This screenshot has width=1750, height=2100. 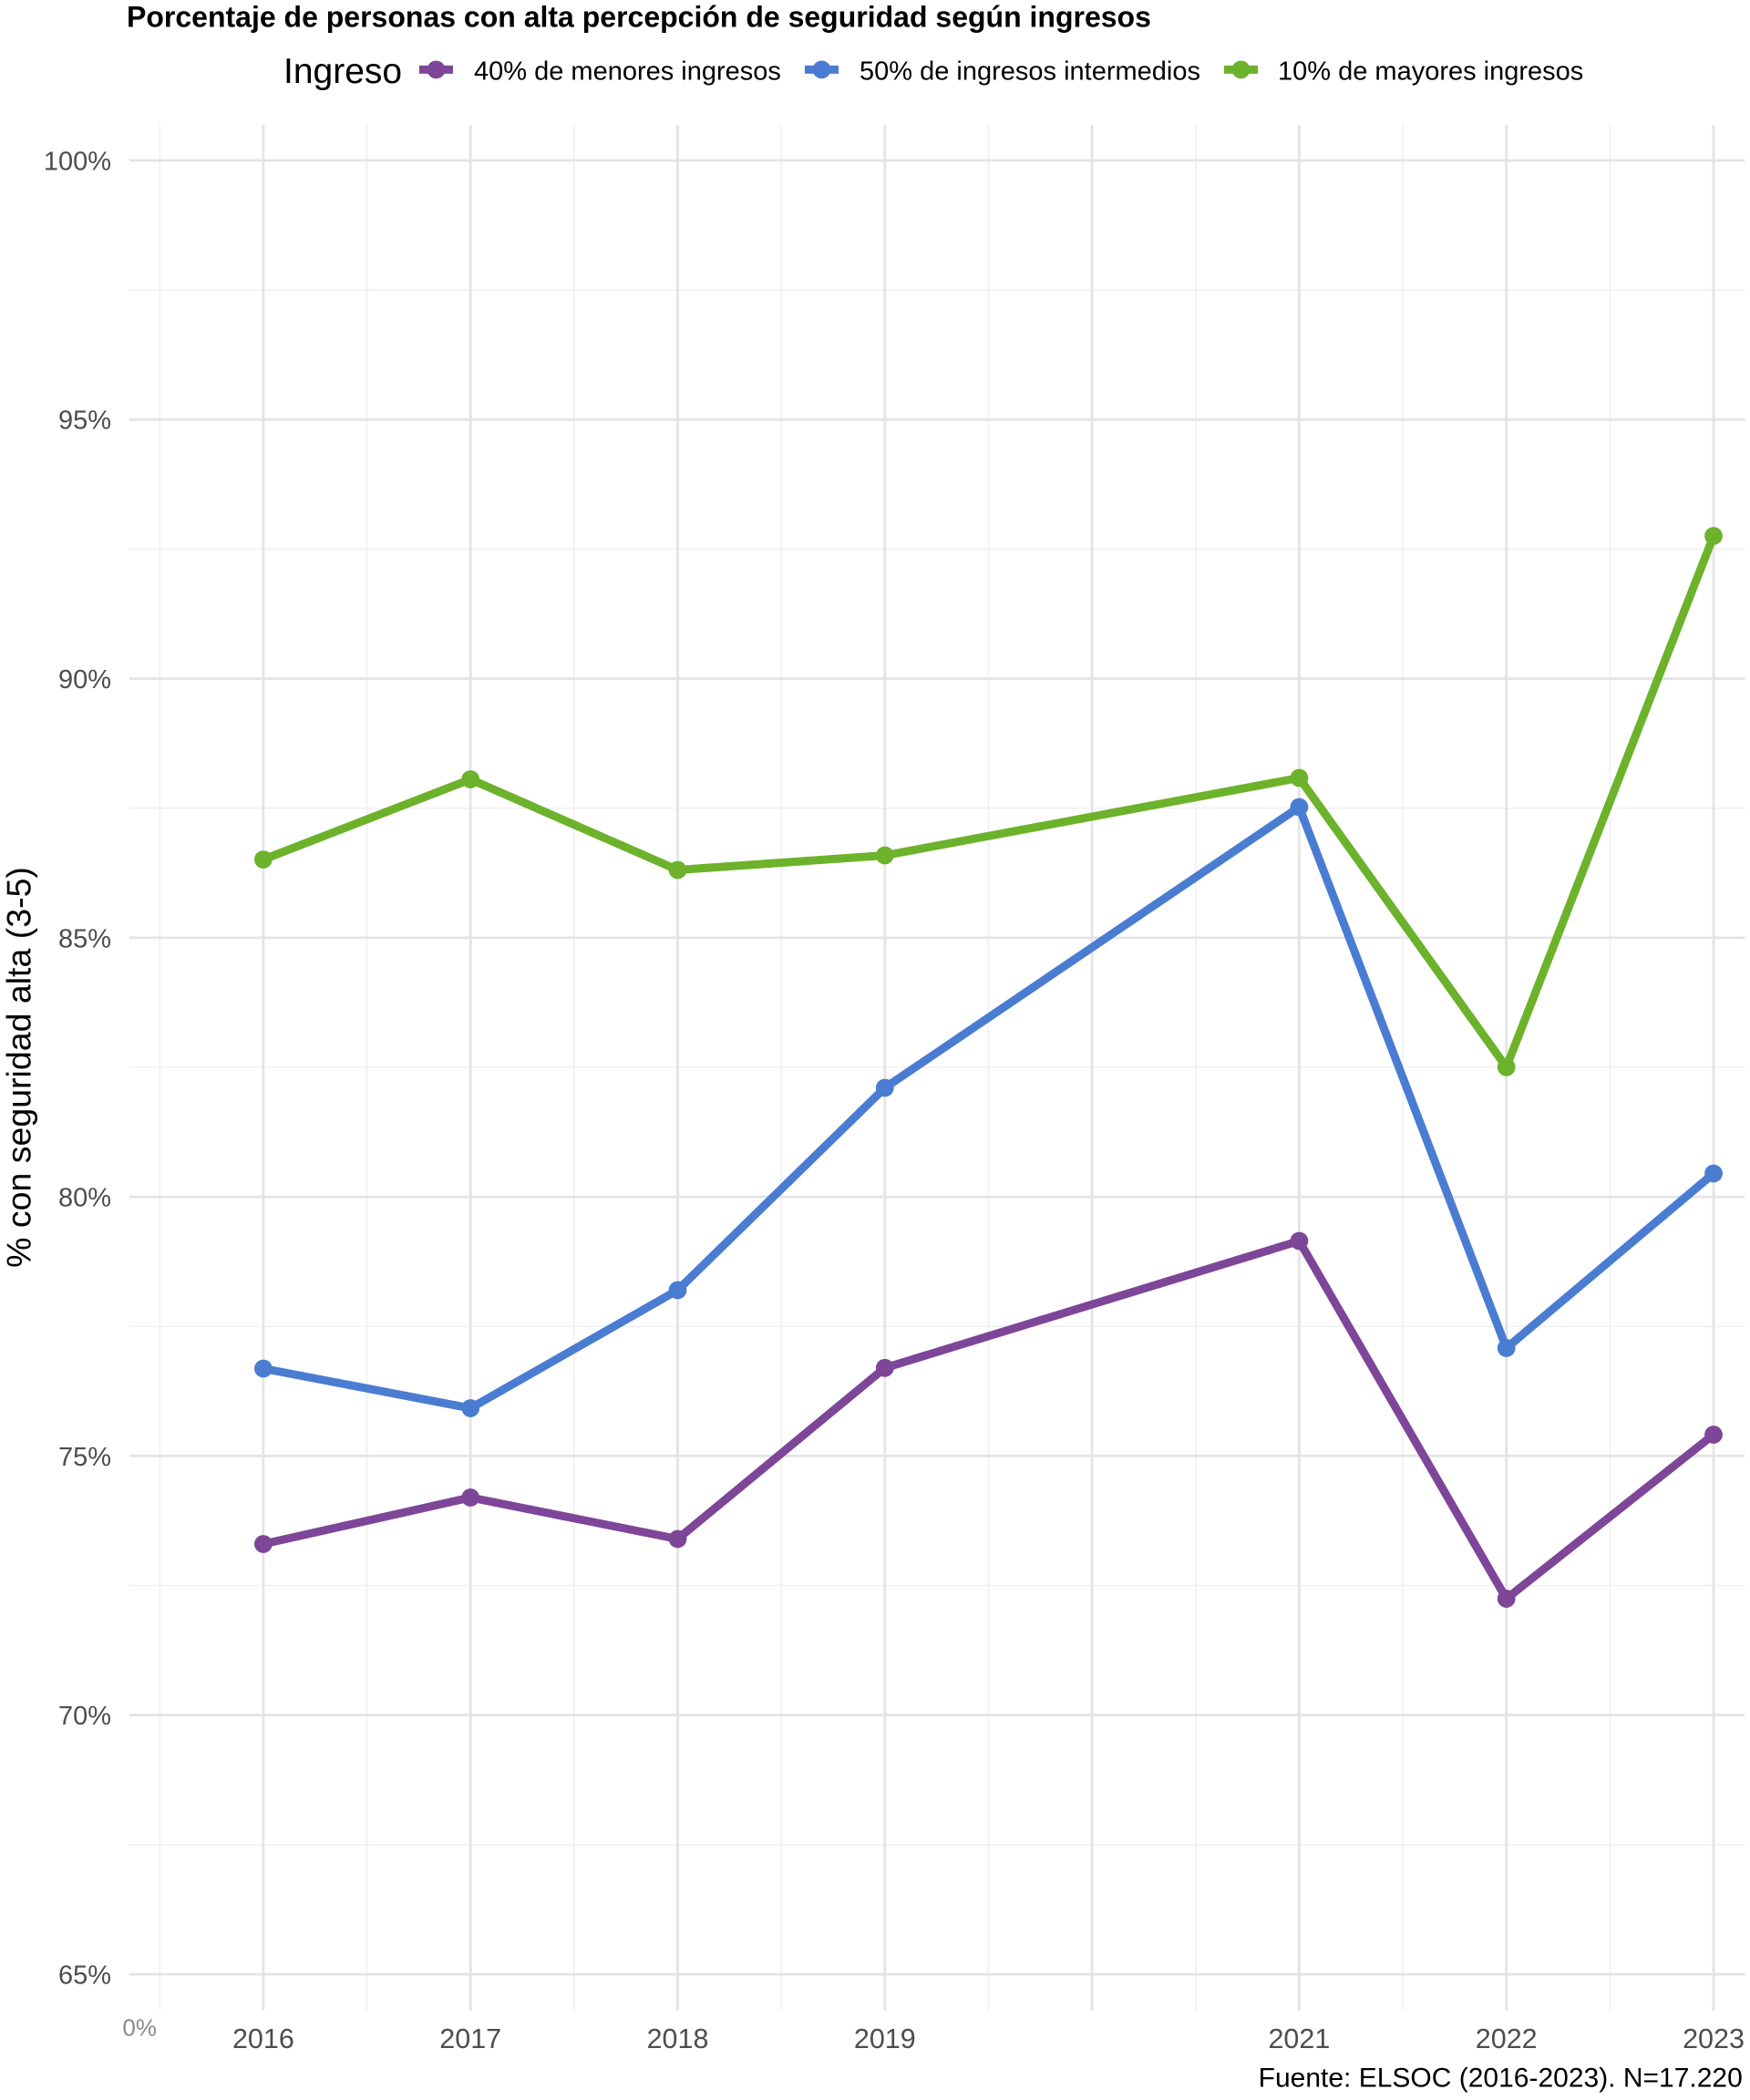 What do you see at coordinates (678, 2039) in the screenshot?
I see `svg-text: 2018` at bounding box center [678, 2039].